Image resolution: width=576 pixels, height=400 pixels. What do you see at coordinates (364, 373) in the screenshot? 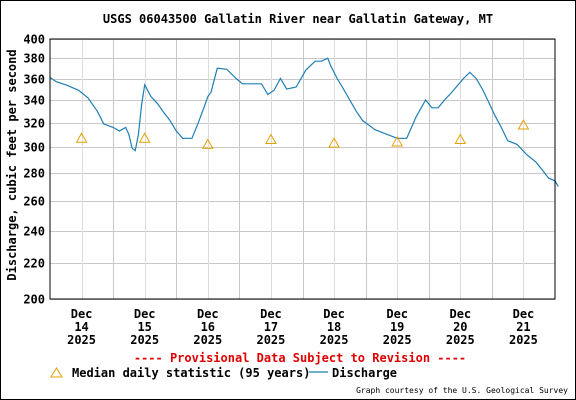
I see `legend-discharge-label: Discharge` at bounding box center [364, 373].